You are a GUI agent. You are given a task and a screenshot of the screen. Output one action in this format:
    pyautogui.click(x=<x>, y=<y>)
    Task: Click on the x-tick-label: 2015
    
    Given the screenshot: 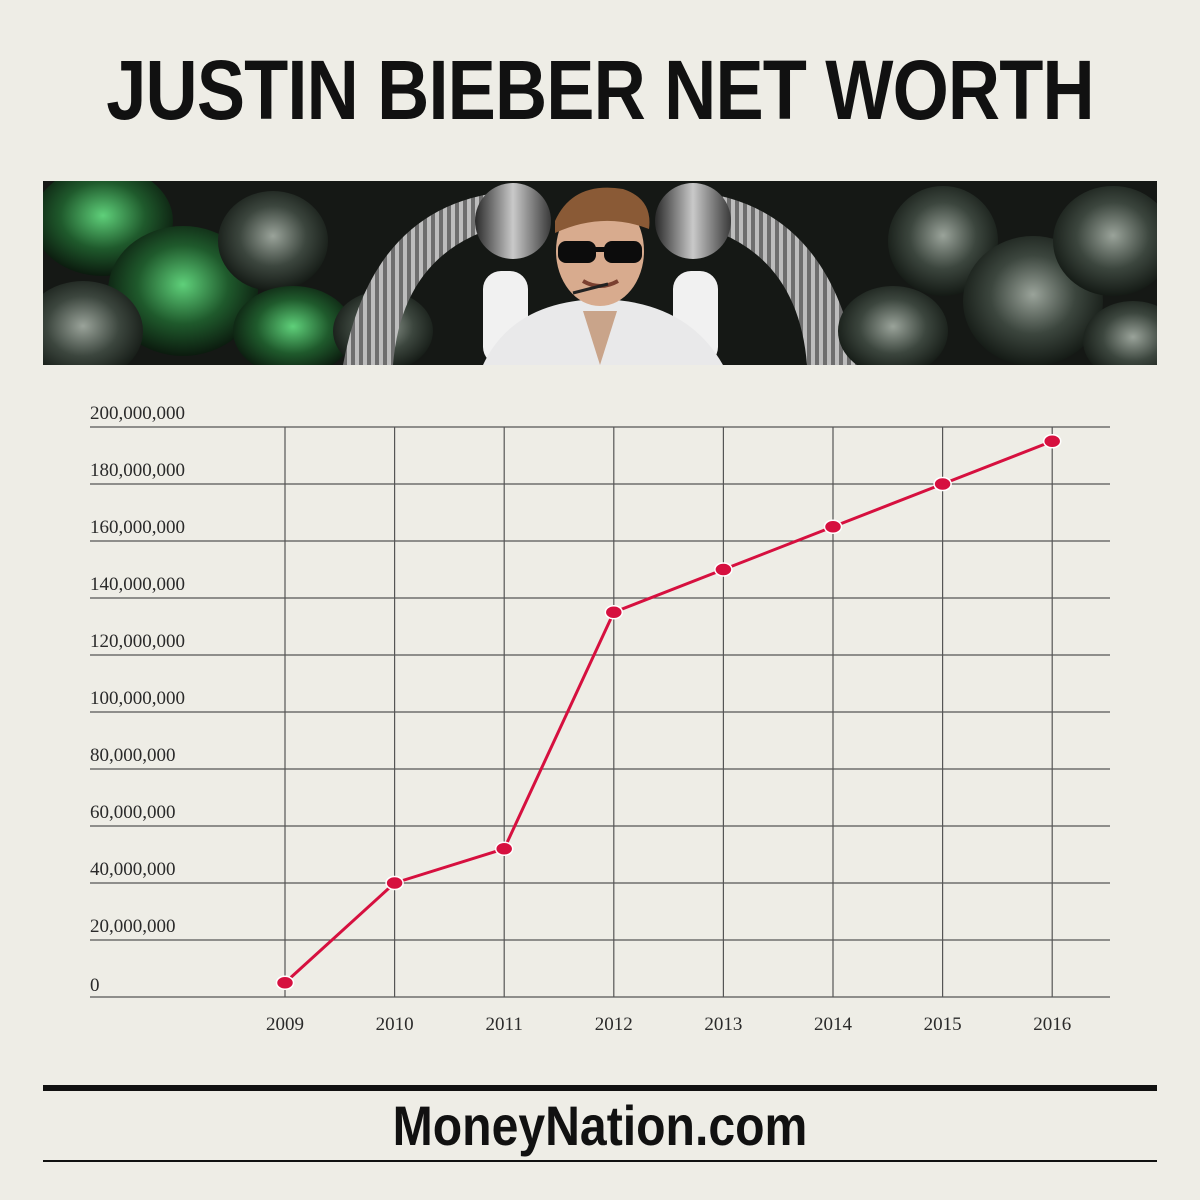 What is the action you would take?
    pyautogui.click(x=943, y=1024)
    